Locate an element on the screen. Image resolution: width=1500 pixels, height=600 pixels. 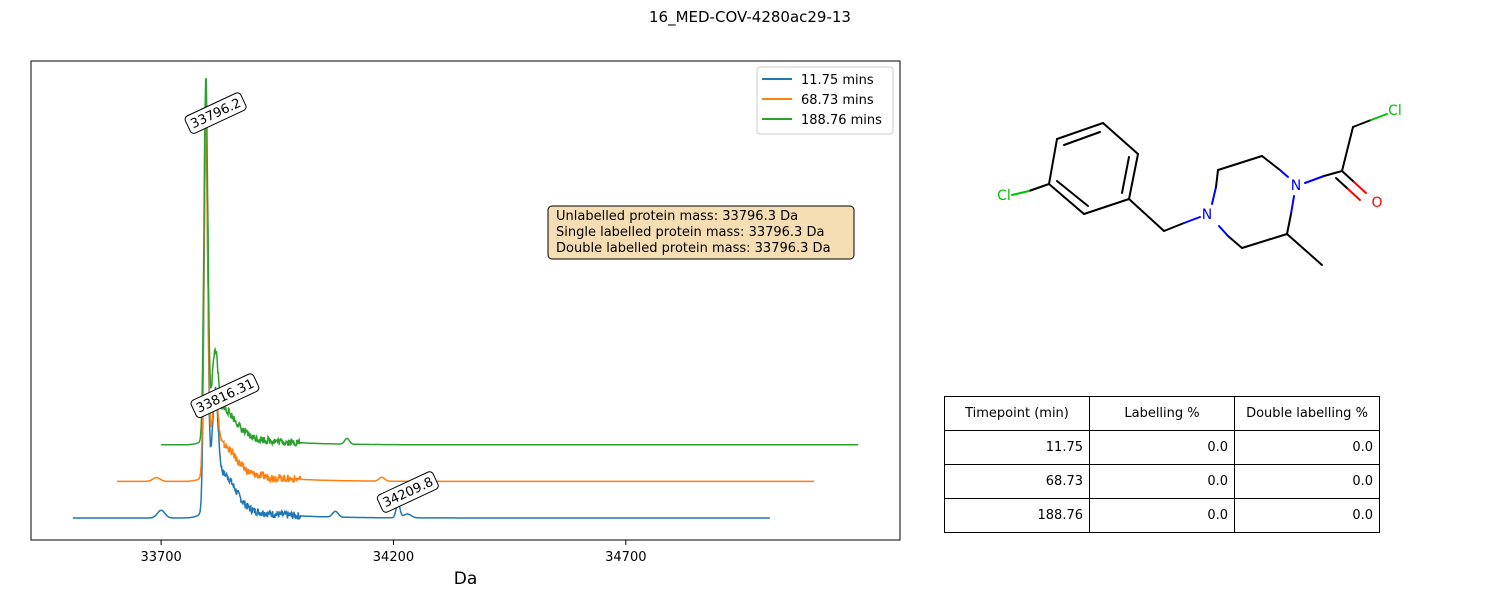
legend-label: 68.73 mins is located at coordinates (837, 100).